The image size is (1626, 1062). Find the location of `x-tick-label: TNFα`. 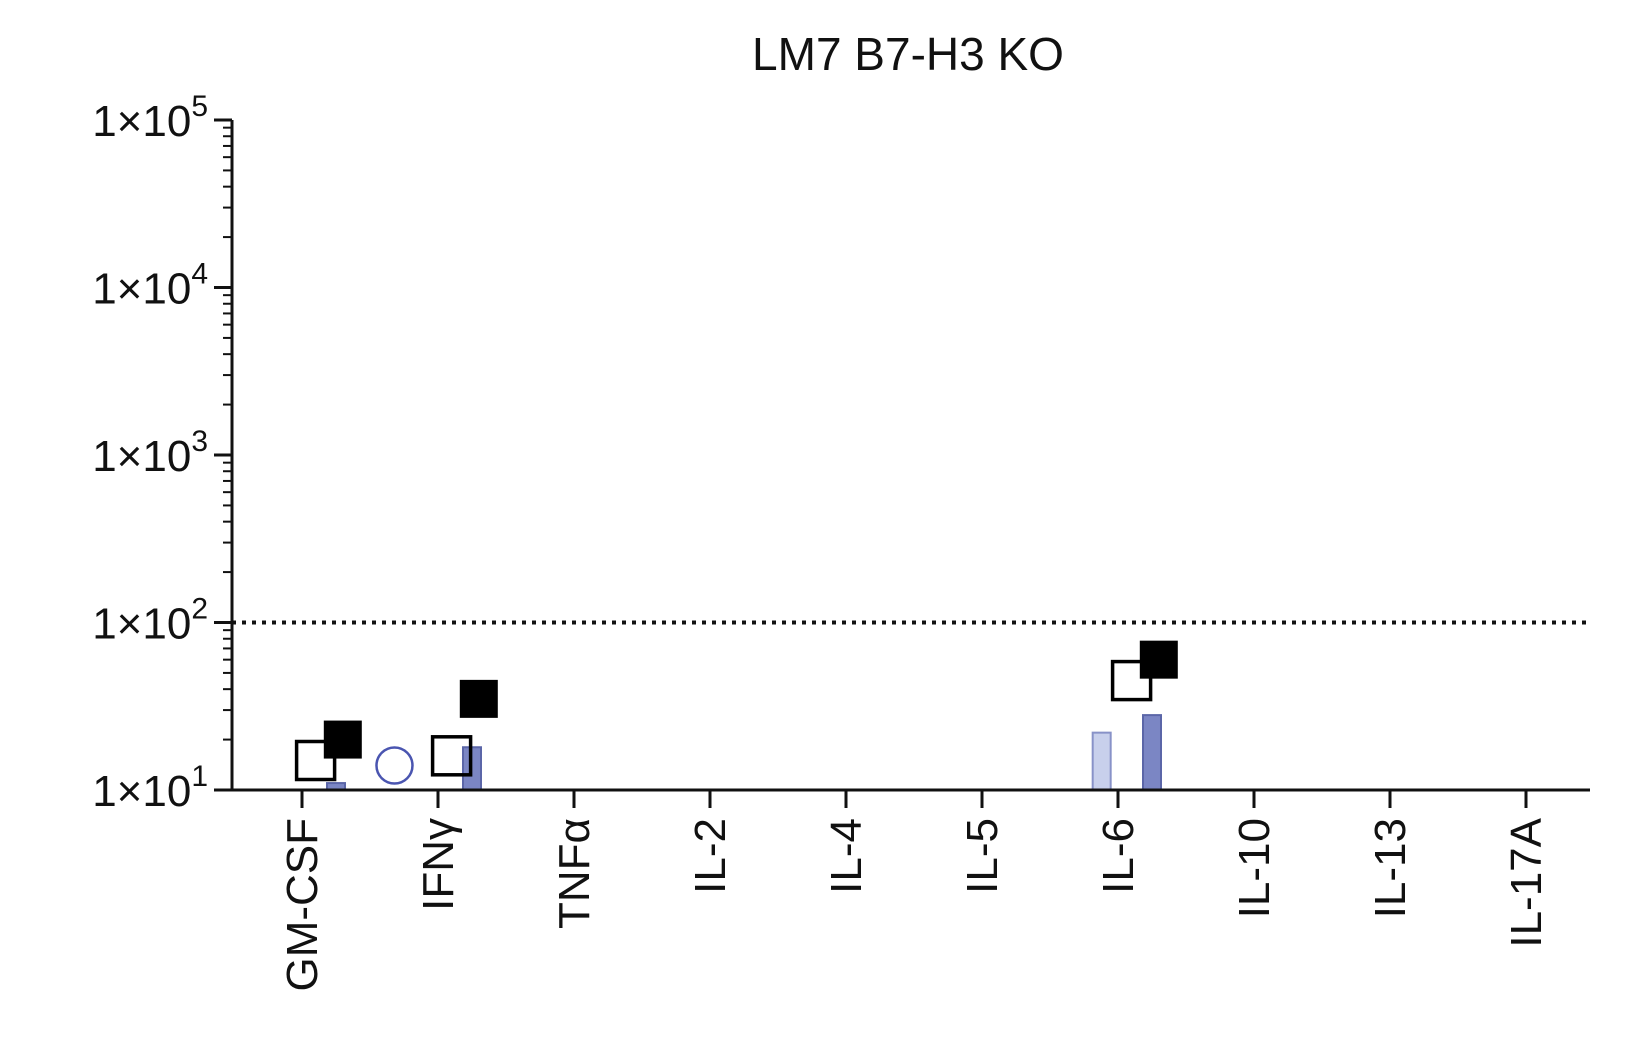

x-tick-label: TNFα is located at coordinates (574, 873).